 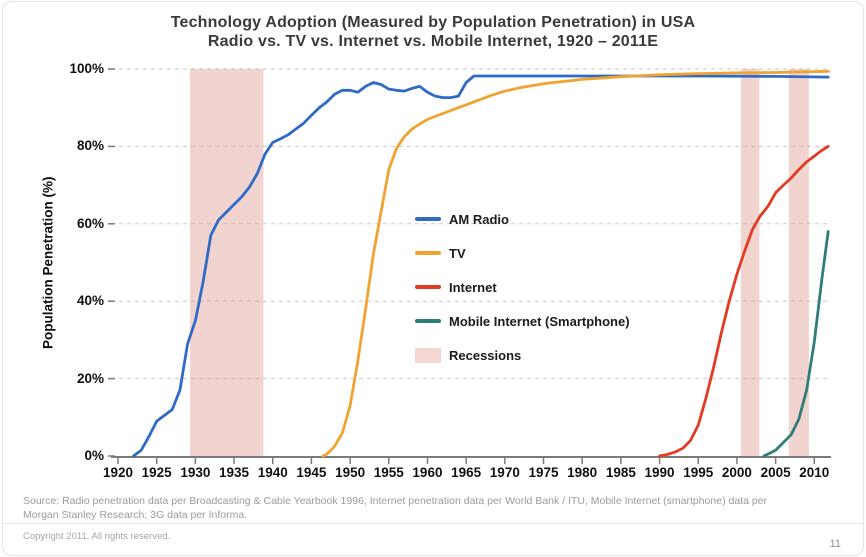 I want to click on x-tick-label: 1935, so click(x=234, y=472).